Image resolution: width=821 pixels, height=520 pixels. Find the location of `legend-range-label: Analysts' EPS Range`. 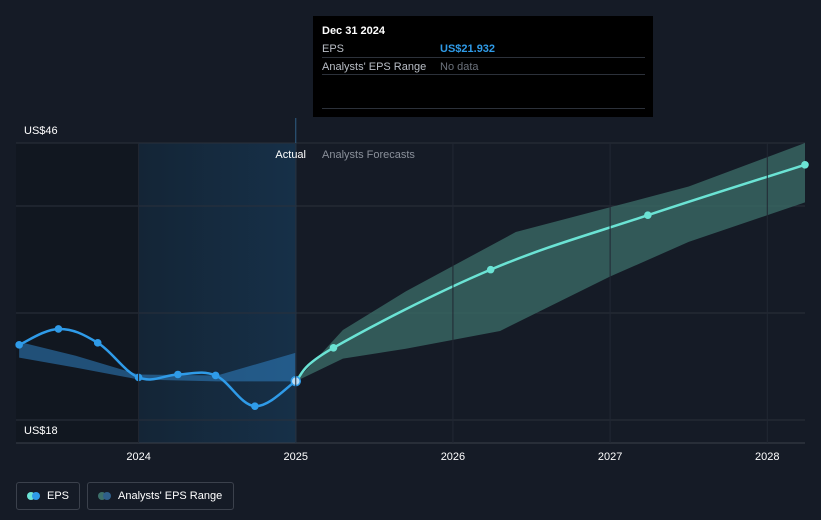

legend-range-label: Analysts' EPS Range is located at coordinates (170, 496).